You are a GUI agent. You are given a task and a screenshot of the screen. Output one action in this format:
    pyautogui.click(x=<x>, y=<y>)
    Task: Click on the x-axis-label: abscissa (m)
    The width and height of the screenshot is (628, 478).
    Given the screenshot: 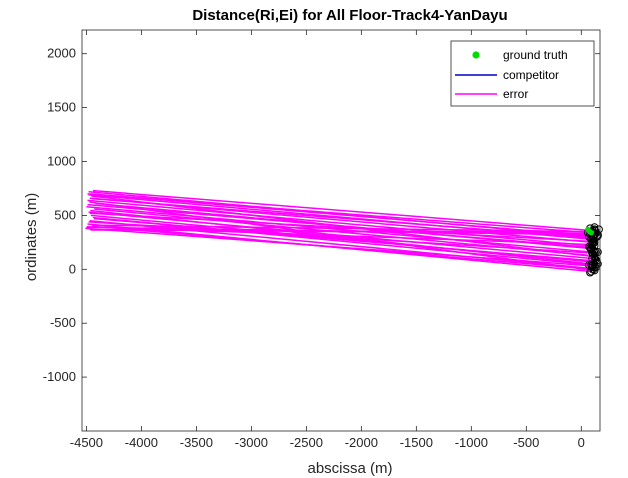 What is the action you would take?
    pyautogui.click(x=349, y=468)
    